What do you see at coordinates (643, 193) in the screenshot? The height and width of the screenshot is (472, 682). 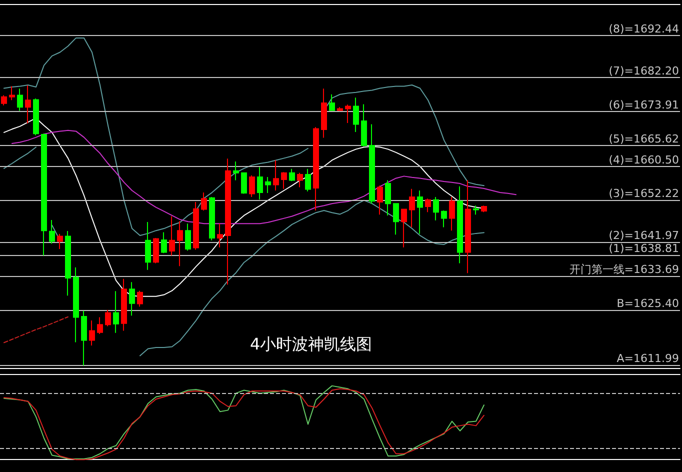 I see `ref-line-label: (3)=1652.22` at bounding box center [643, 193].